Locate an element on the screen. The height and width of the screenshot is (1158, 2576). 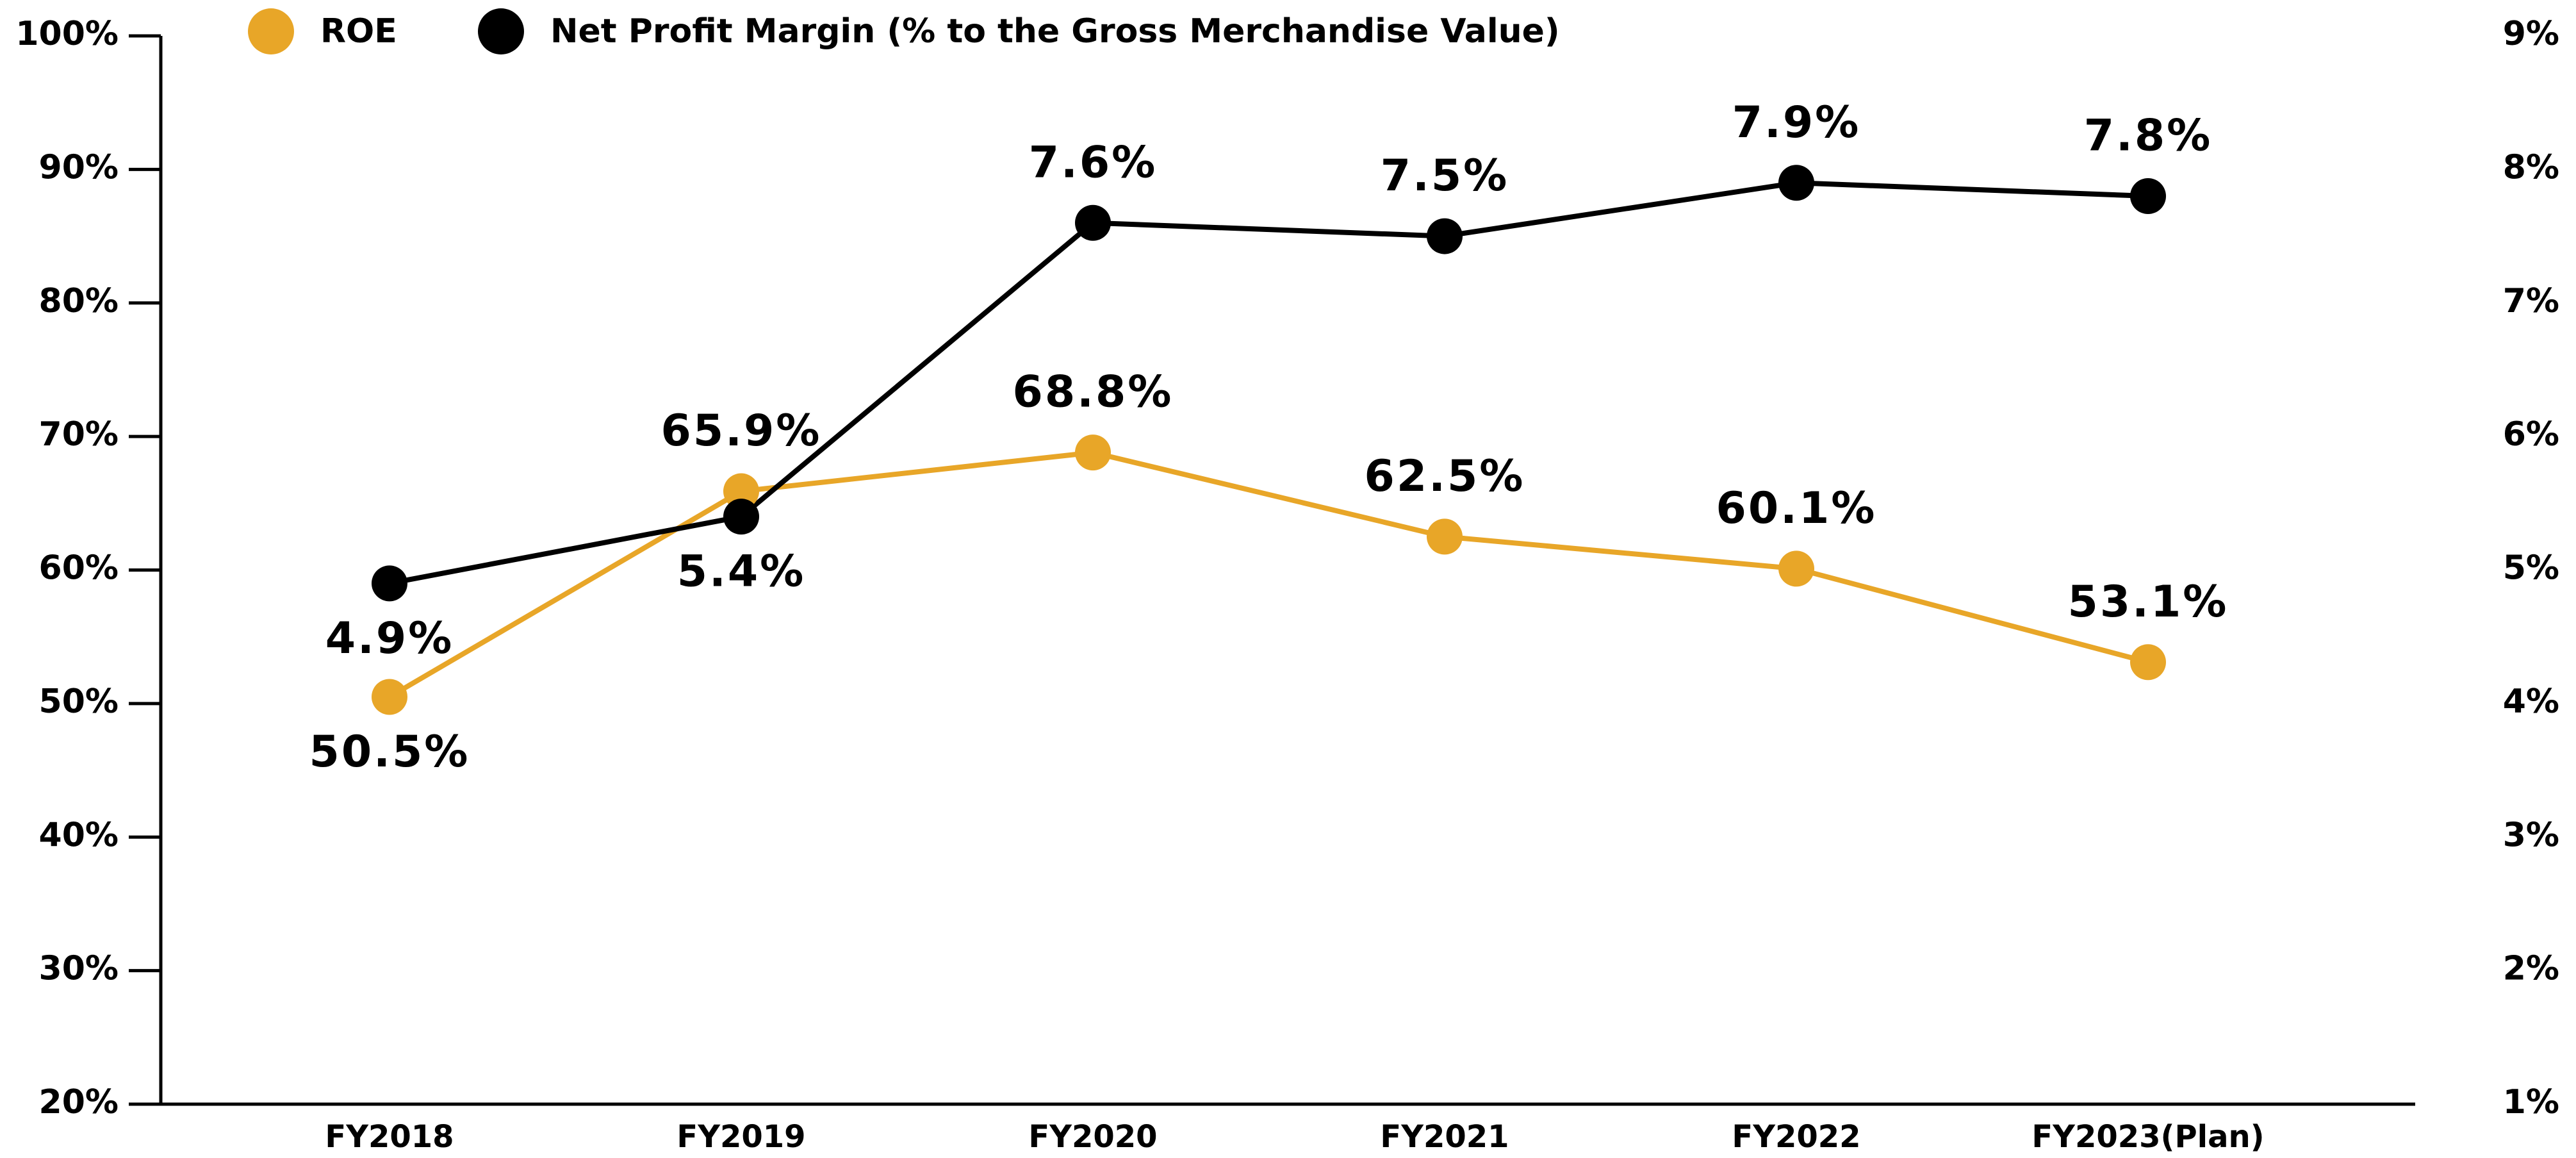
data-label: 7.6% is located at coordinates (1093, 162).